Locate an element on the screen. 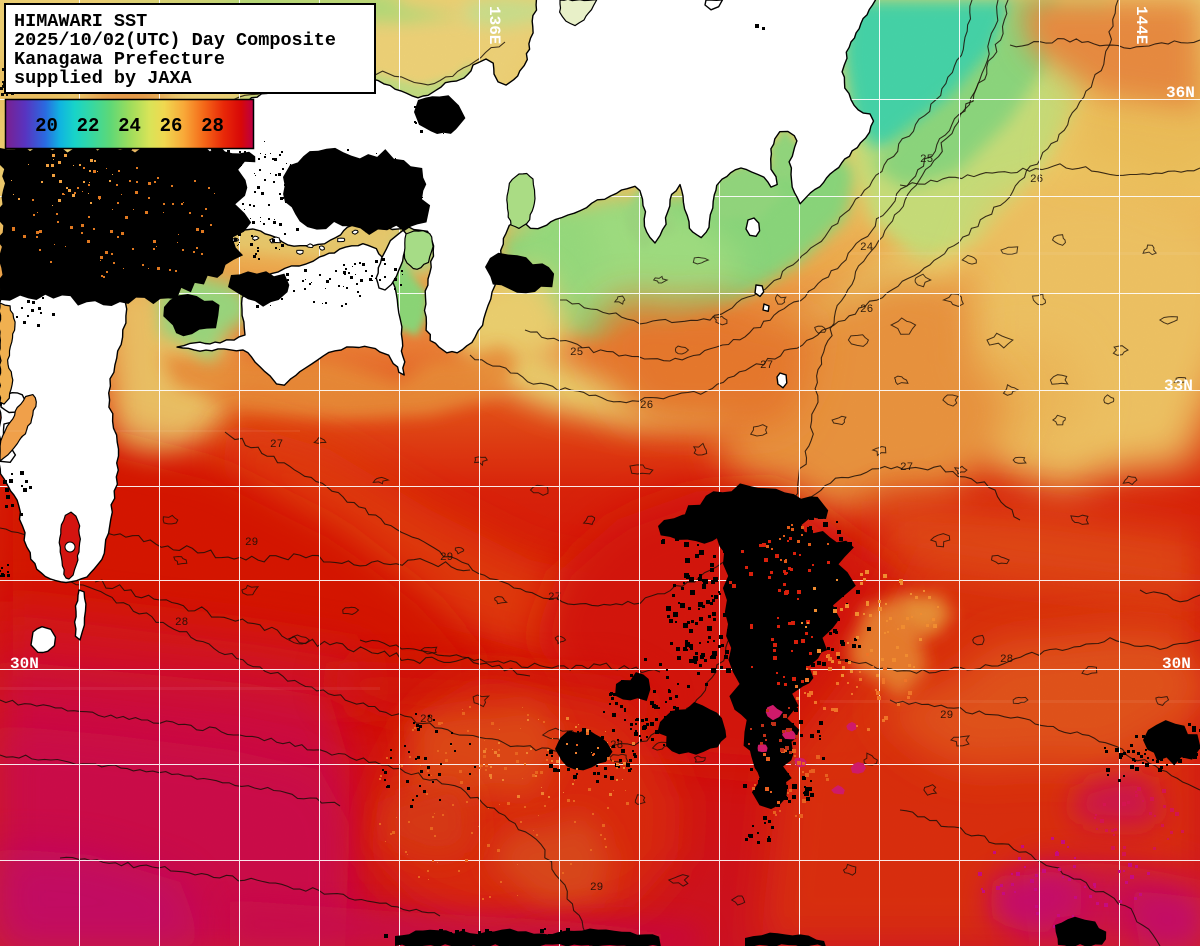 The height and width of the screenshot is (946, 1200). svg-text: supplied by JAXA is located at coordinates (103, 78).